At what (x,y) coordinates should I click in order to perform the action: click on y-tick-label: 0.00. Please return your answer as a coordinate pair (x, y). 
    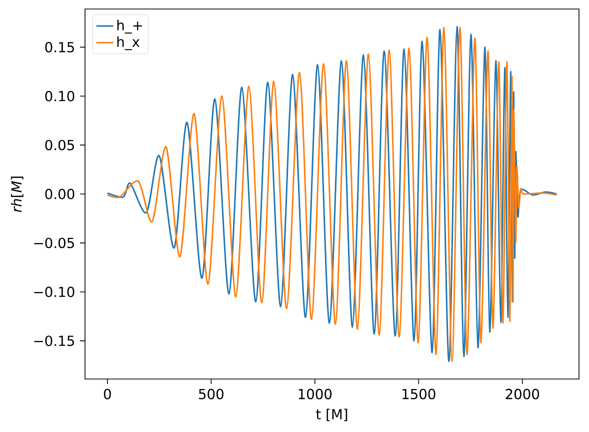
    Looking at the image, I should click on (59, 194).